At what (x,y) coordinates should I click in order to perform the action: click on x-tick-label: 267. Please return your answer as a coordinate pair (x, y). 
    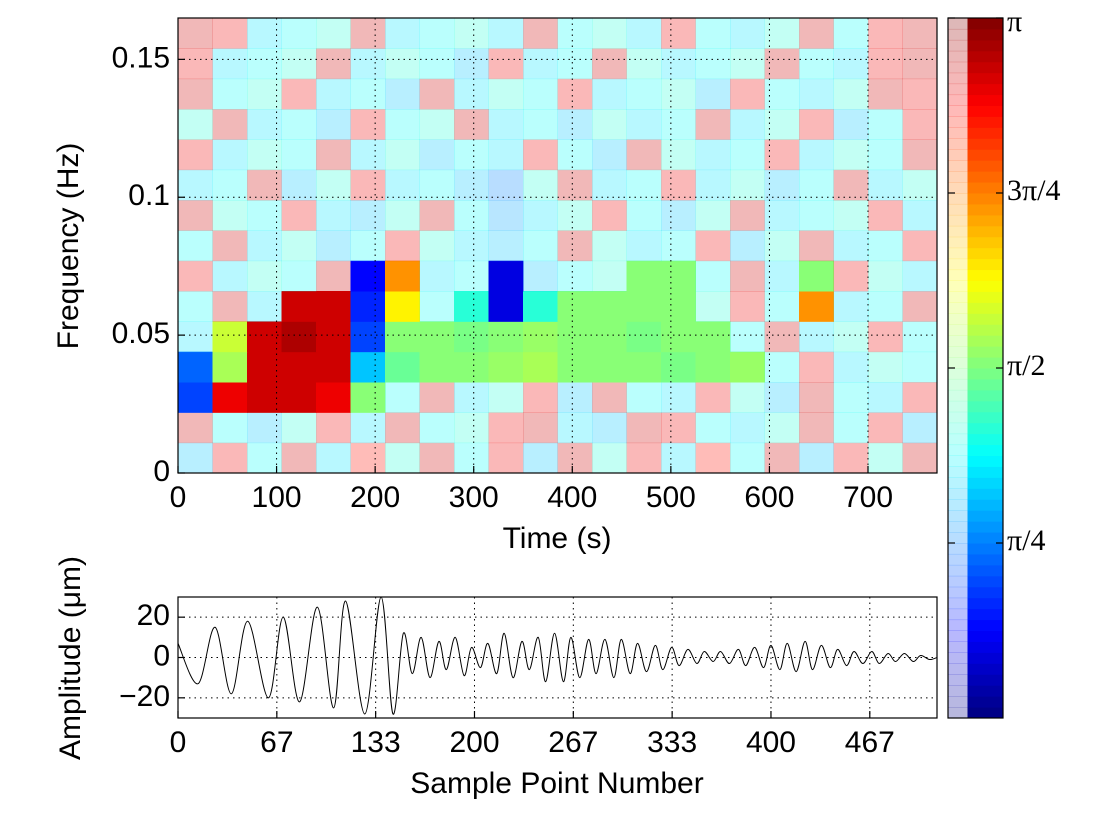
    Looking at the image, I should click on (573, 742).